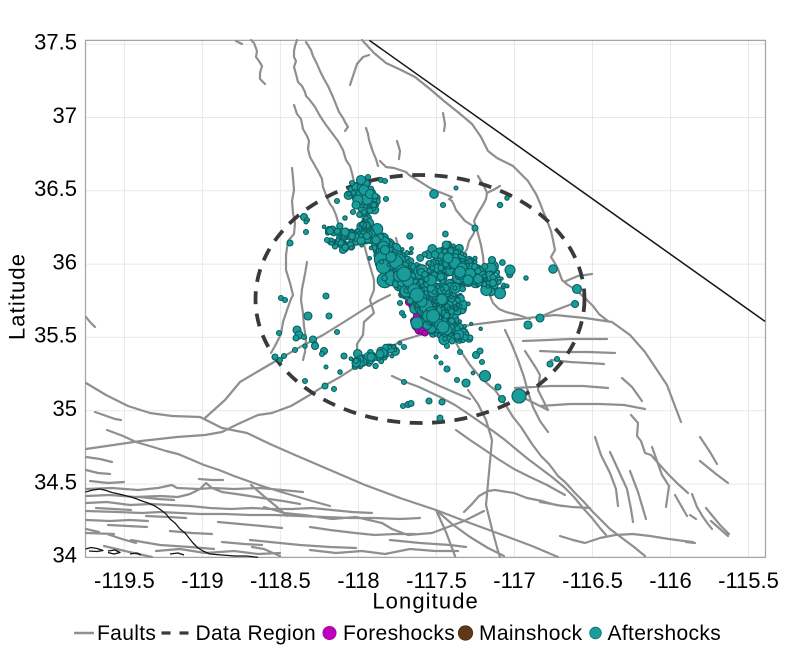 The width and height of the screenshot is (800, 653). Describe the element at coordinates (748, 580) in the screenshot. I see `svg-text: -115.5` at that location.